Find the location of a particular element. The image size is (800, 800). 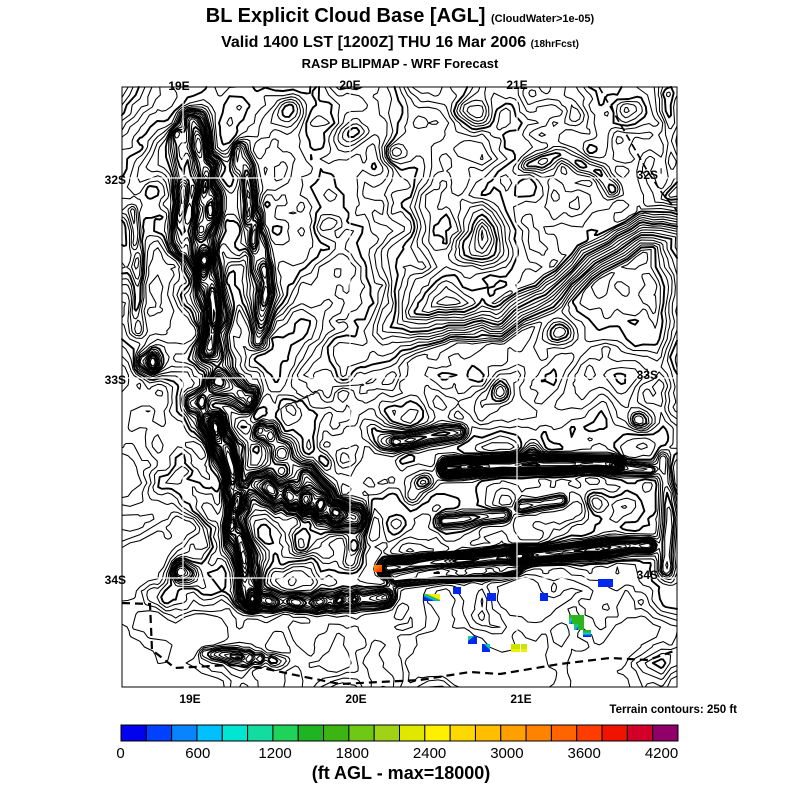

svg-text: 1200 is located at coordinates (274, 753).